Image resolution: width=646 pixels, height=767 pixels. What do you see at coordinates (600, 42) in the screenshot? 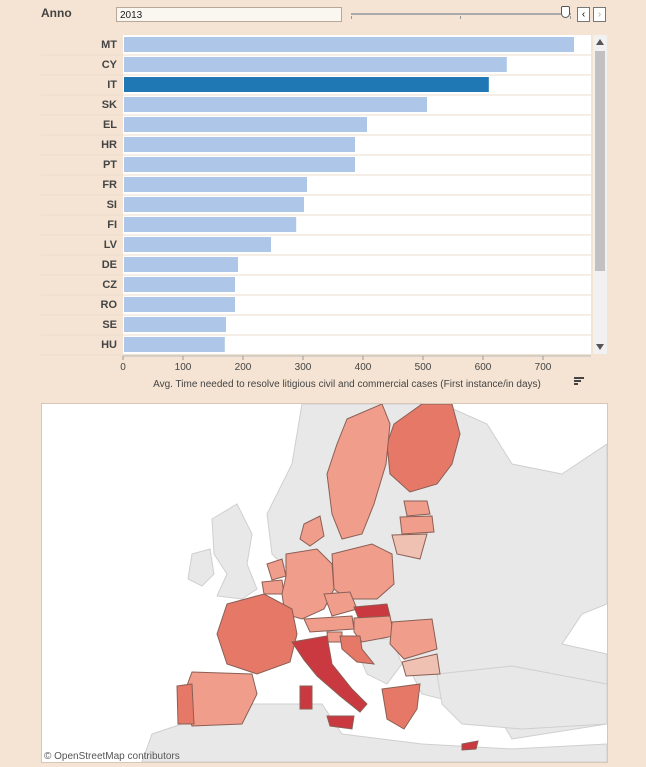
I see `scroll-up-icon` at bounding box center [600, 42].